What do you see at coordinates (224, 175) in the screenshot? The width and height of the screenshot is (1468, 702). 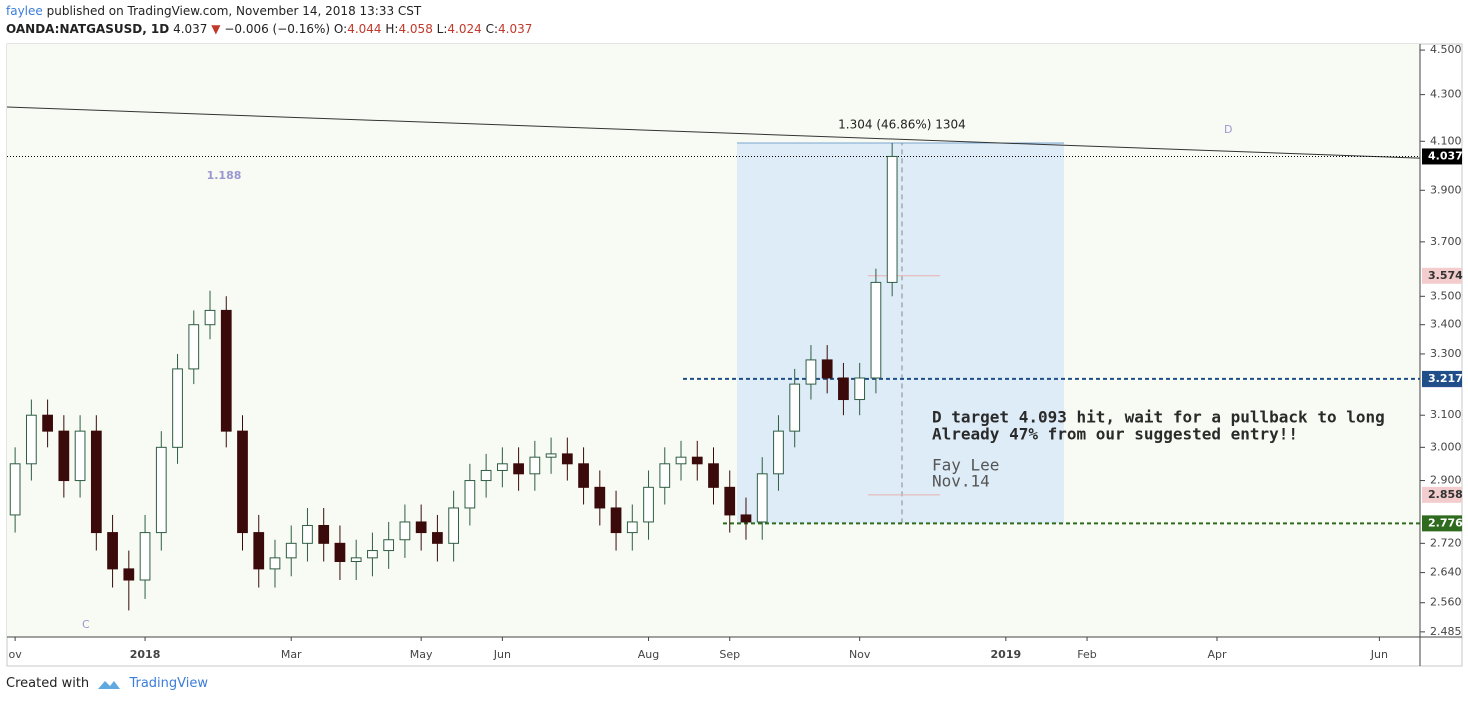 I see `ratio: 1.188` at bounding box center [224, 175].